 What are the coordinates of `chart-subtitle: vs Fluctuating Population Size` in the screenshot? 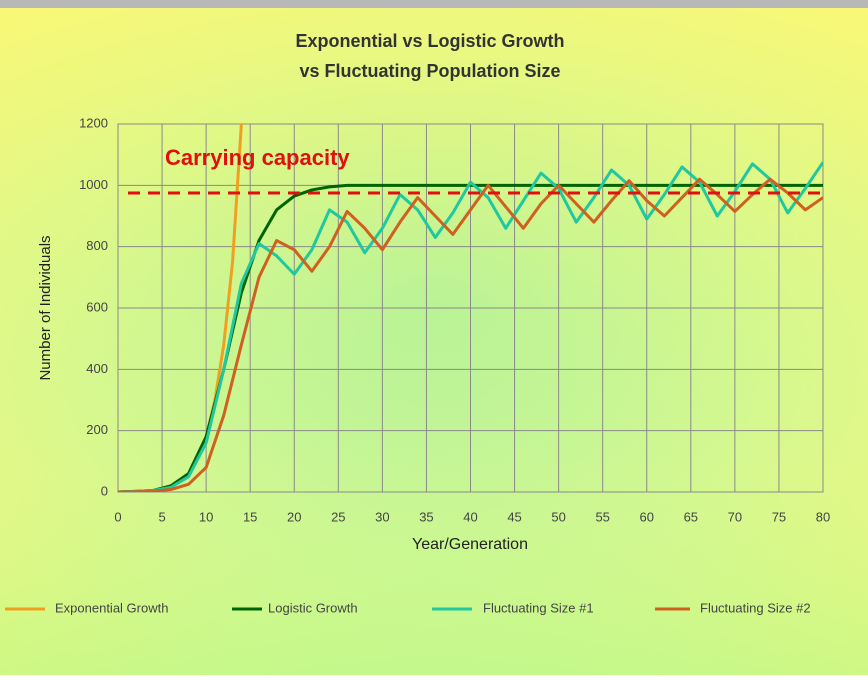 It's located at (429, 71).